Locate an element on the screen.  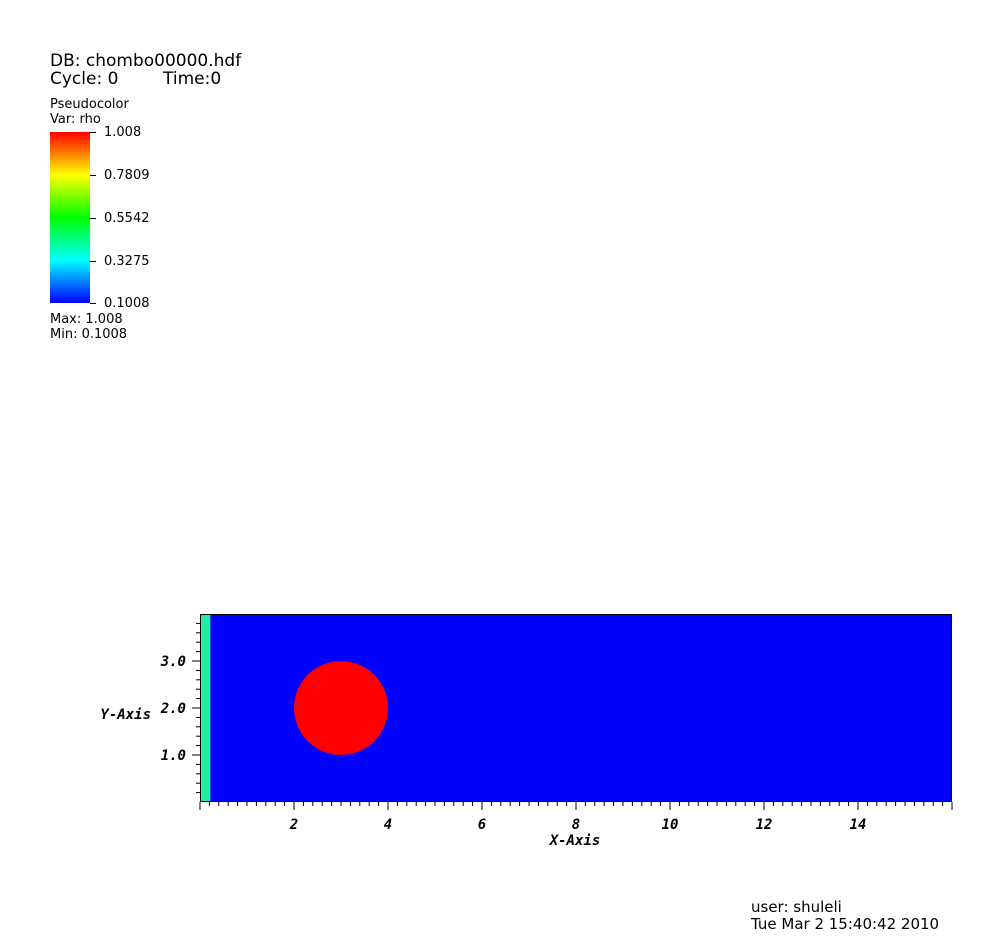
x-tick-label: 4 is located at coordinates (388, 825).